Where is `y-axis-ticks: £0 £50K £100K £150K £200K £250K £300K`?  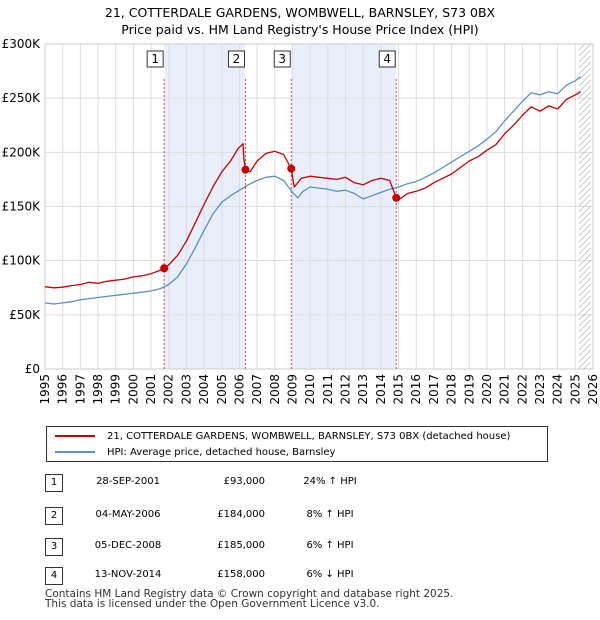 y-axis-ticks: £0 £50K £100K £150K £200K £250K £300K is located at coordinates (22, 206).